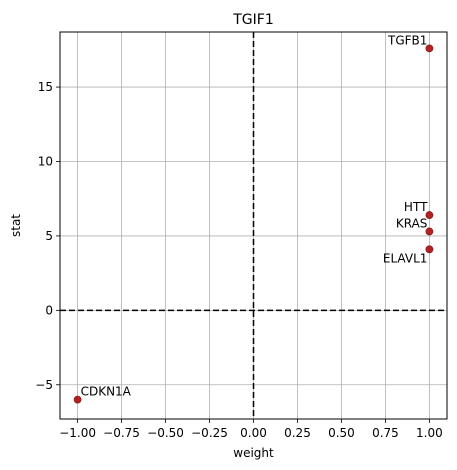 Image resolution: width=457 pixels, height=470 pixels. What do you see at coordinates (253, 20) in the screenshot?
I see `chart-title: TGIF1` at bounding box center [253, 20].